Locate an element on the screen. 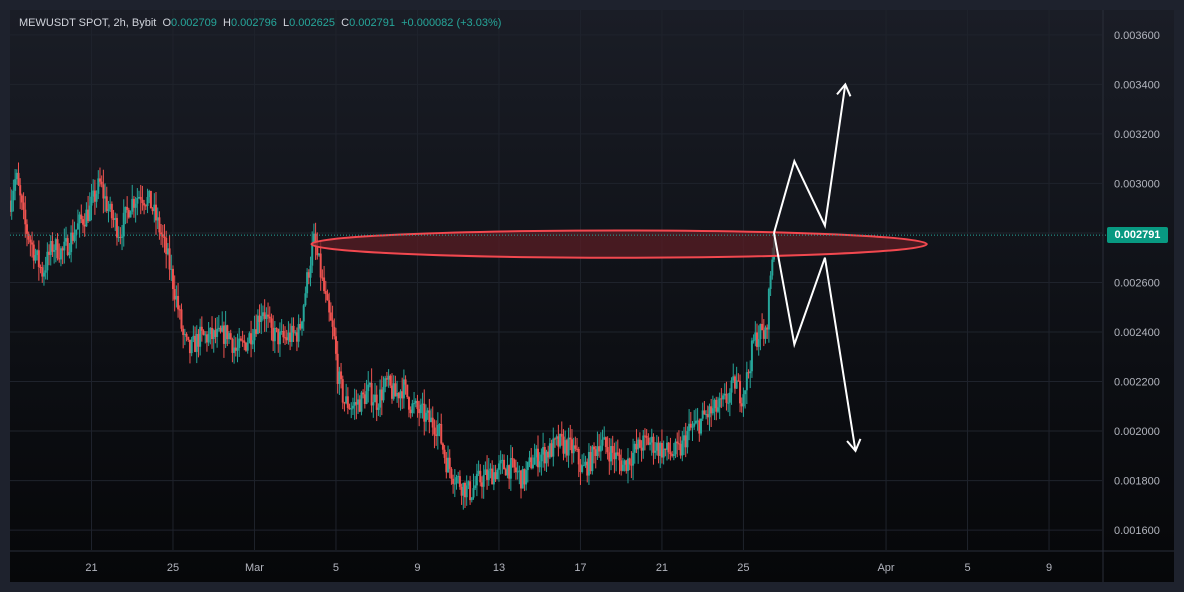 This screenshot has height=592, width=1184. resistance-zone-ellipse is located at coordinates (619, 244).